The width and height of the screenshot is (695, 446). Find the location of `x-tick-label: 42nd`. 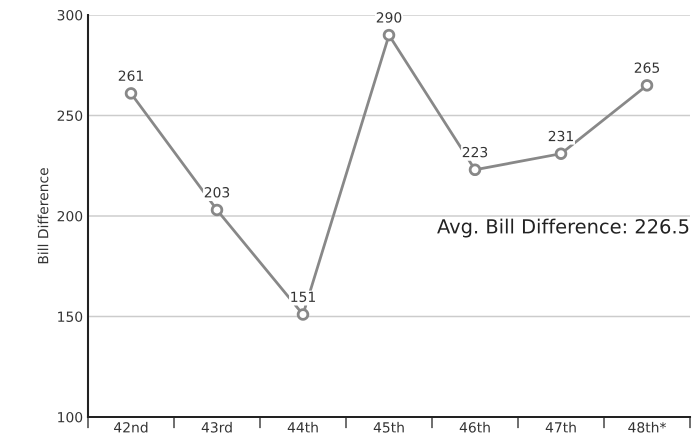

x-tick-label: 42nd is located at coordinates (131, 427).